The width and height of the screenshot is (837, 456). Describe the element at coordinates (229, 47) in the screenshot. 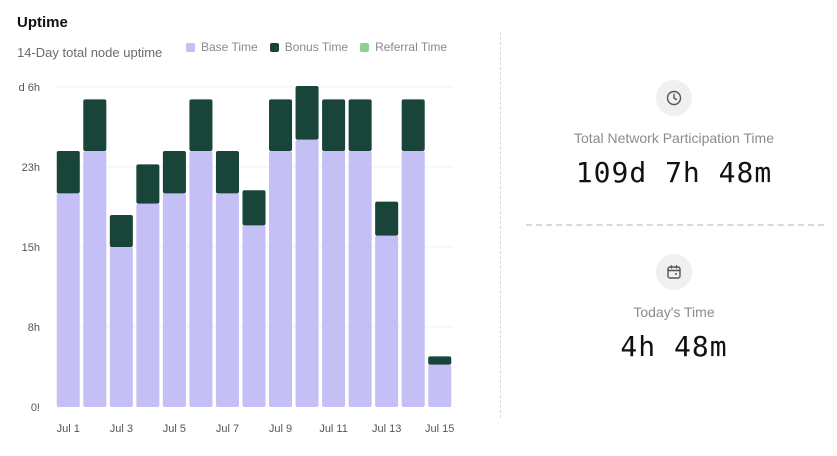

I see `legend-label-base-time: Base Time` at that location.